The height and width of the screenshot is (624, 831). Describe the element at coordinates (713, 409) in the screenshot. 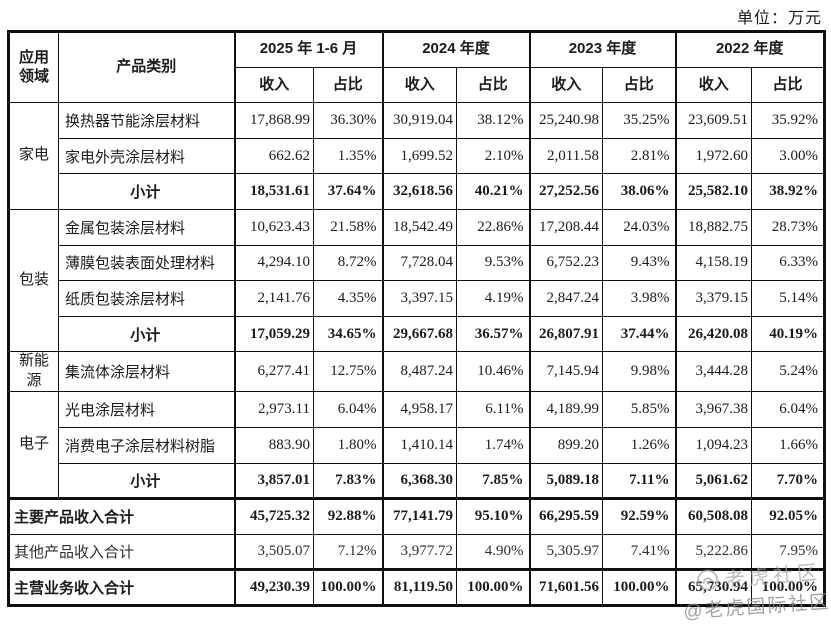

I see `revenue-cell: 3,967.38` at that location.